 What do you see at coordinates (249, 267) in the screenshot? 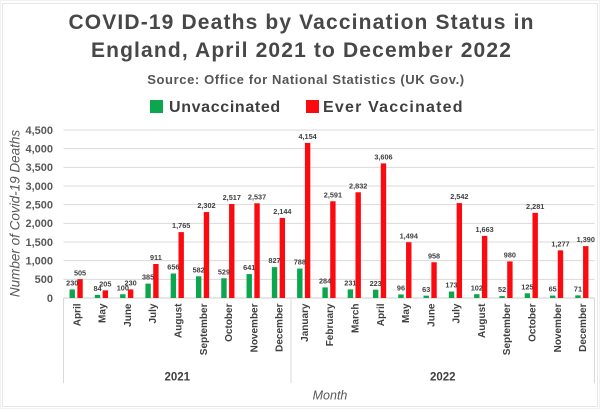
I see `svg-text: 641` at bounding box center [249, 267].